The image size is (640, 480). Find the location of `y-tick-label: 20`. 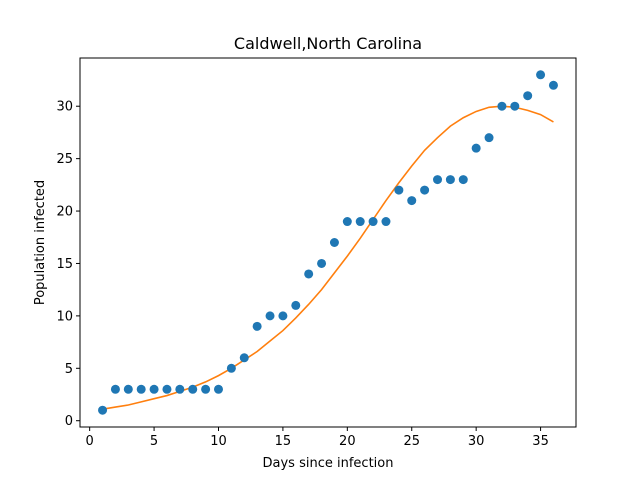

y-tick-label: 20 is located at coordinates (64, 212).